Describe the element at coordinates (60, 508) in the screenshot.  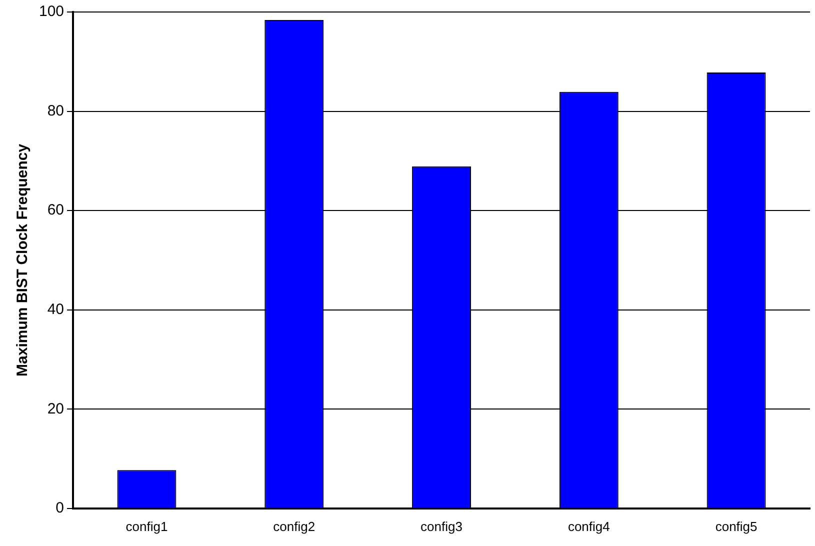
I see `y-tick-label: 0` at that location.